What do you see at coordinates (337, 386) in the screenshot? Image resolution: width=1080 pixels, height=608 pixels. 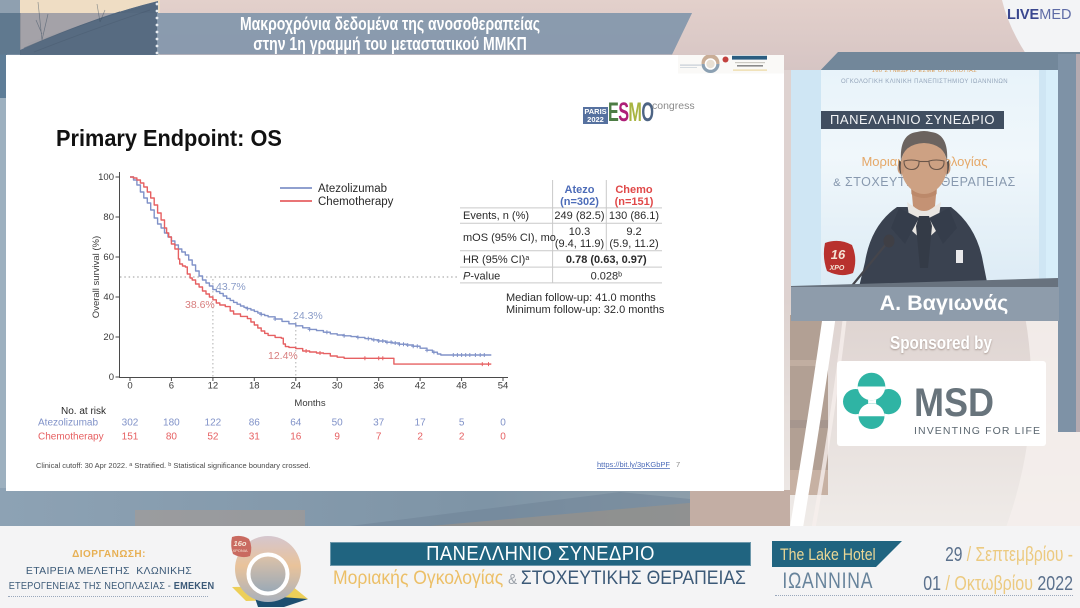 I see `svg-text: 30` at bounding box center [337, 386].